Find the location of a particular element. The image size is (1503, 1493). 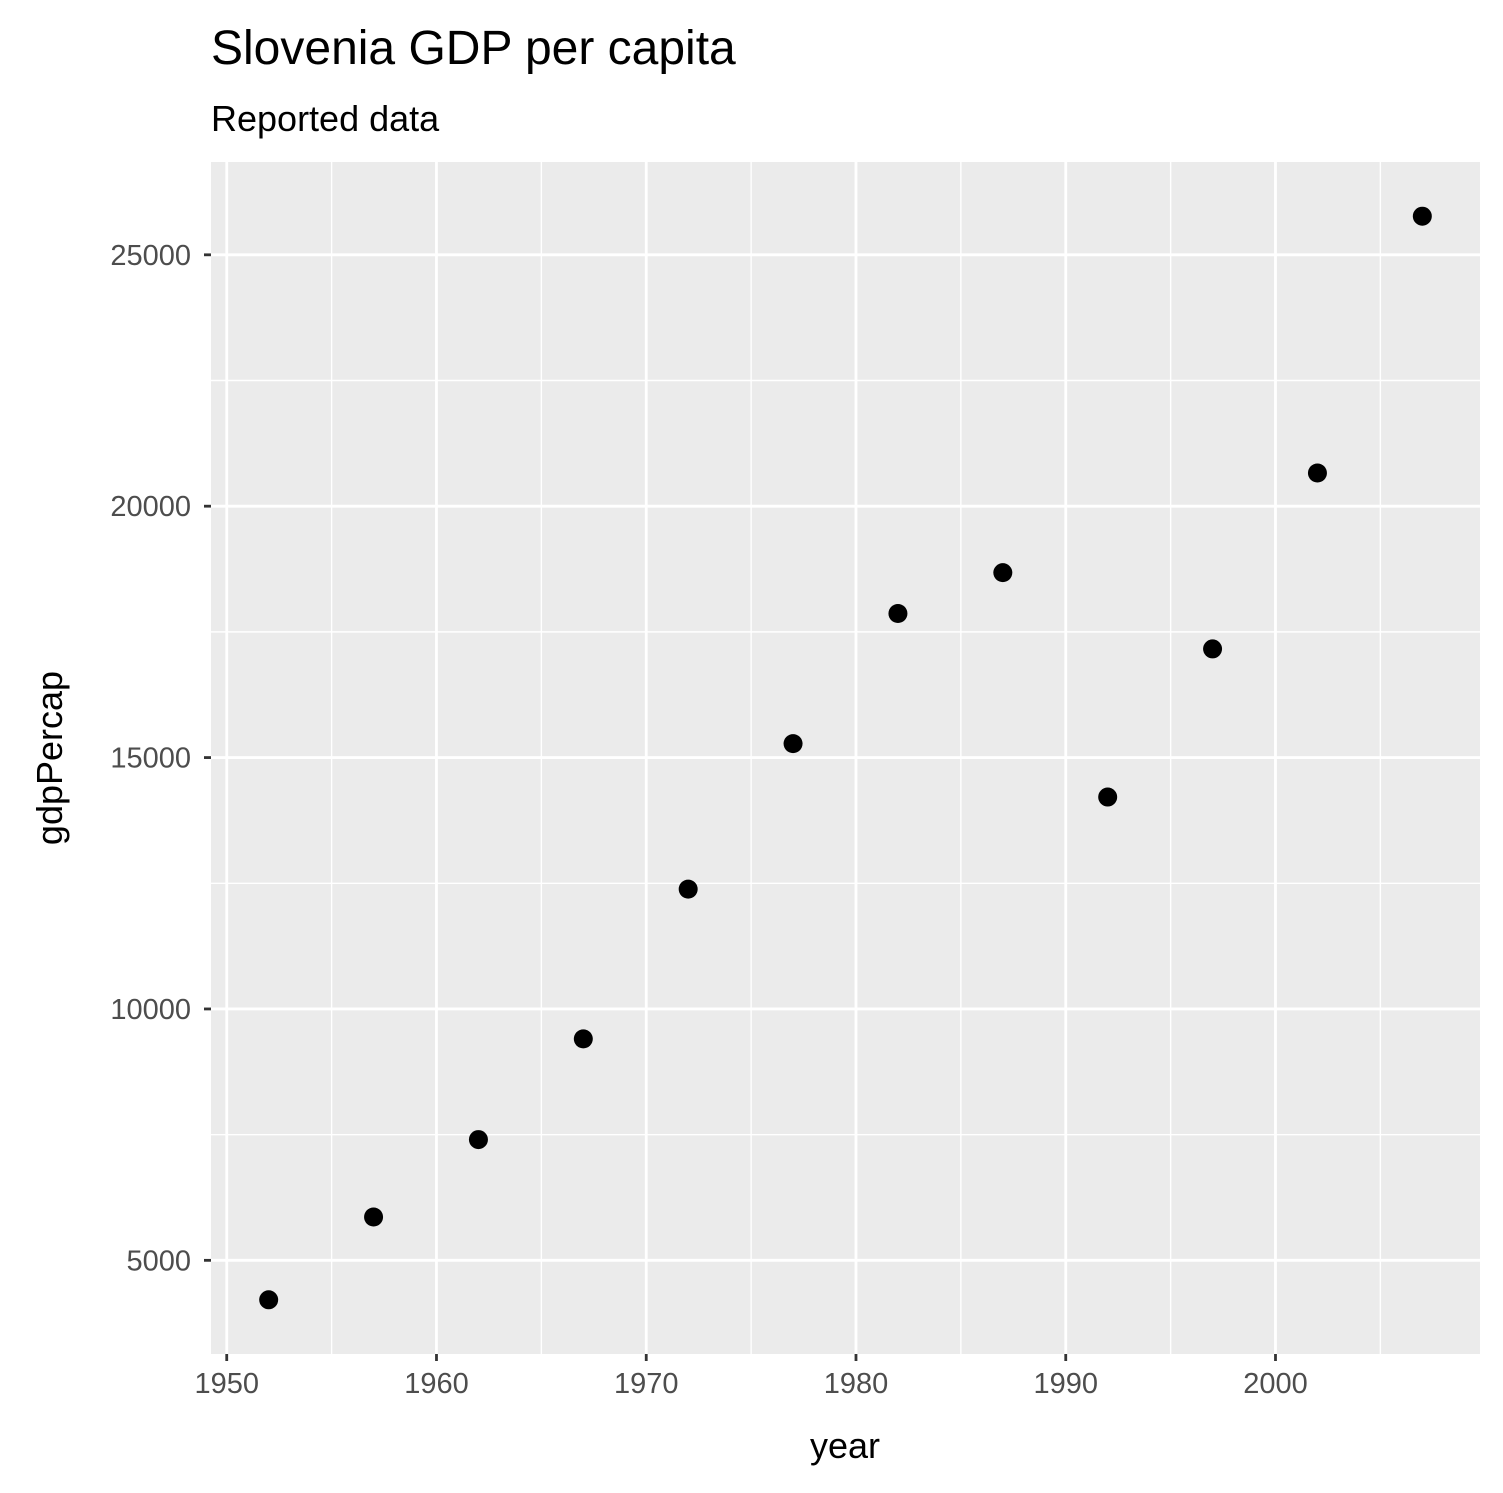

y-tick-label: 5000 is located at coordinates (158, 1261).